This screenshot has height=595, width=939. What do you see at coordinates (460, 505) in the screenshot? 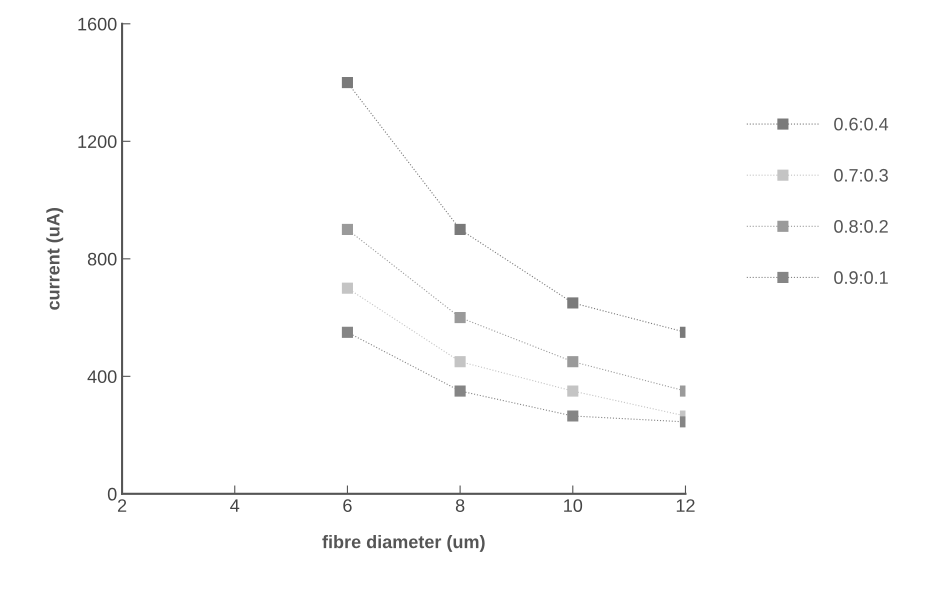
I see `x-tick-label: 8` at bounding box center [460, 505].